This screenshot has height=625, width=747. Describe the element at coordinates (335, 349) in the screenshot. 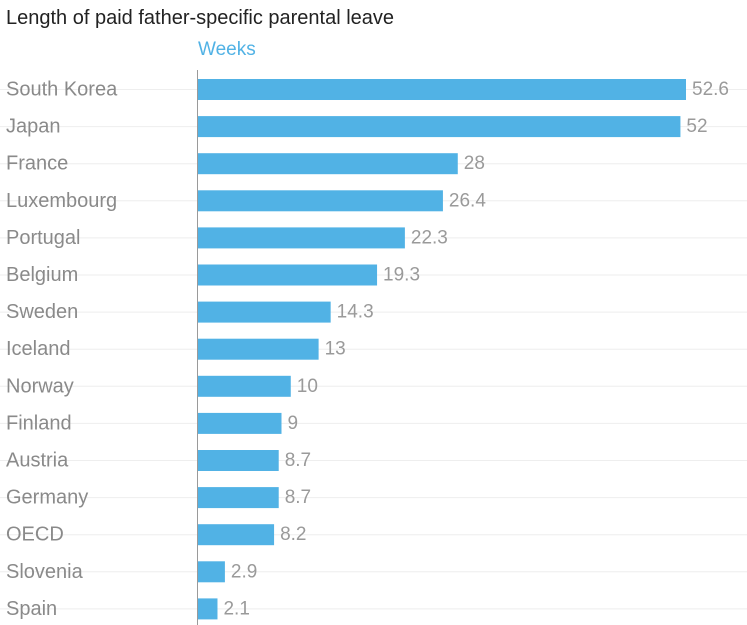

I see `value-label: 13` at that location.